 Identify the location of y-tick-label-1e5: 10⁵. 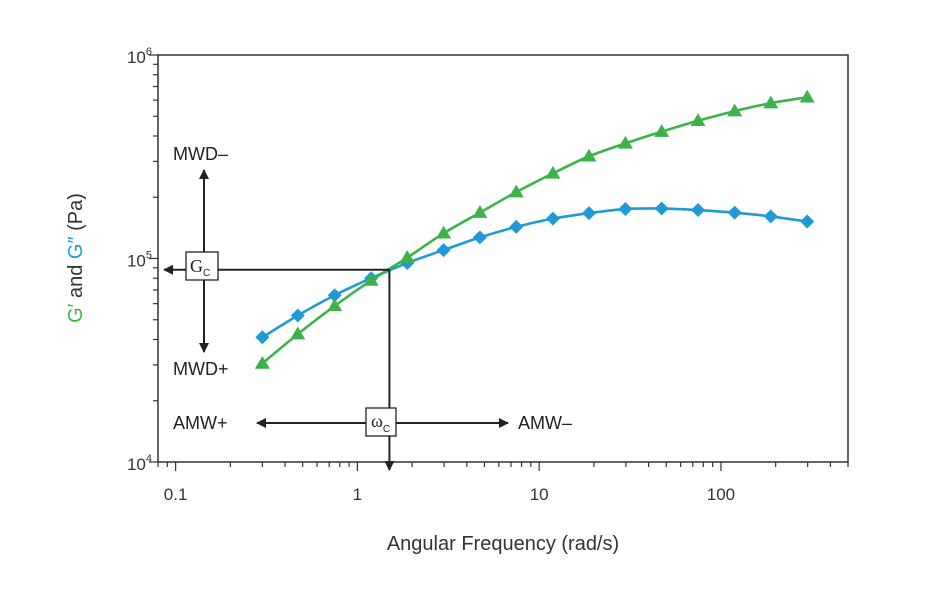
(139, 260).